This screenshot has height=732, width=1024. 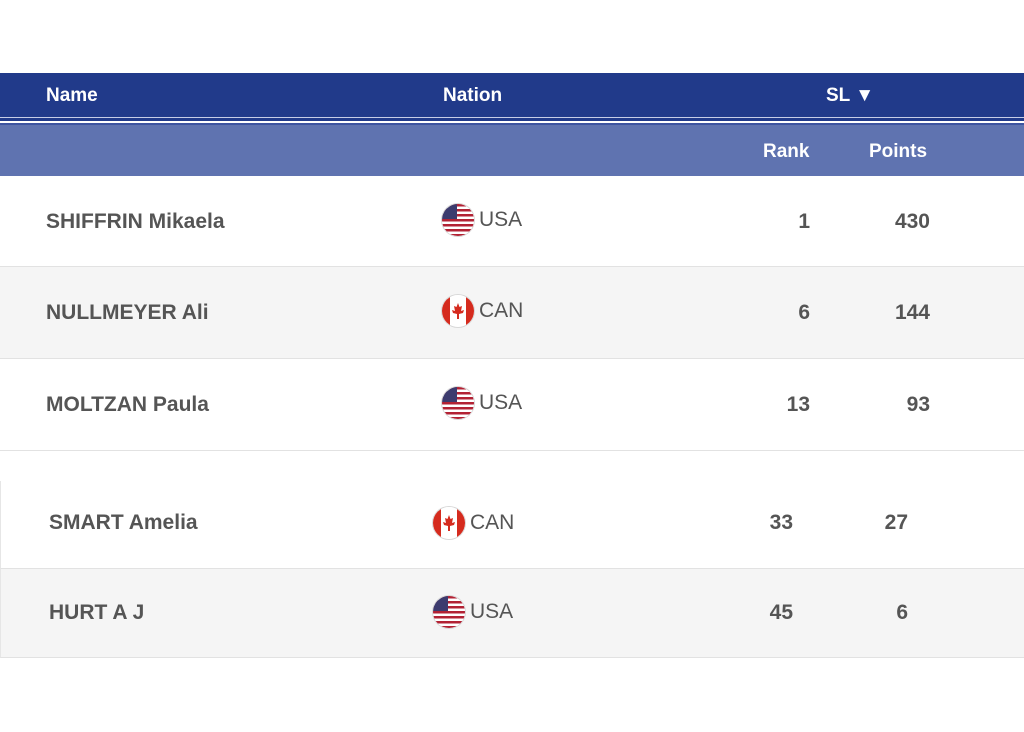 I want to click on sl-column-header: SL ▼, so click(x=850, y=96).